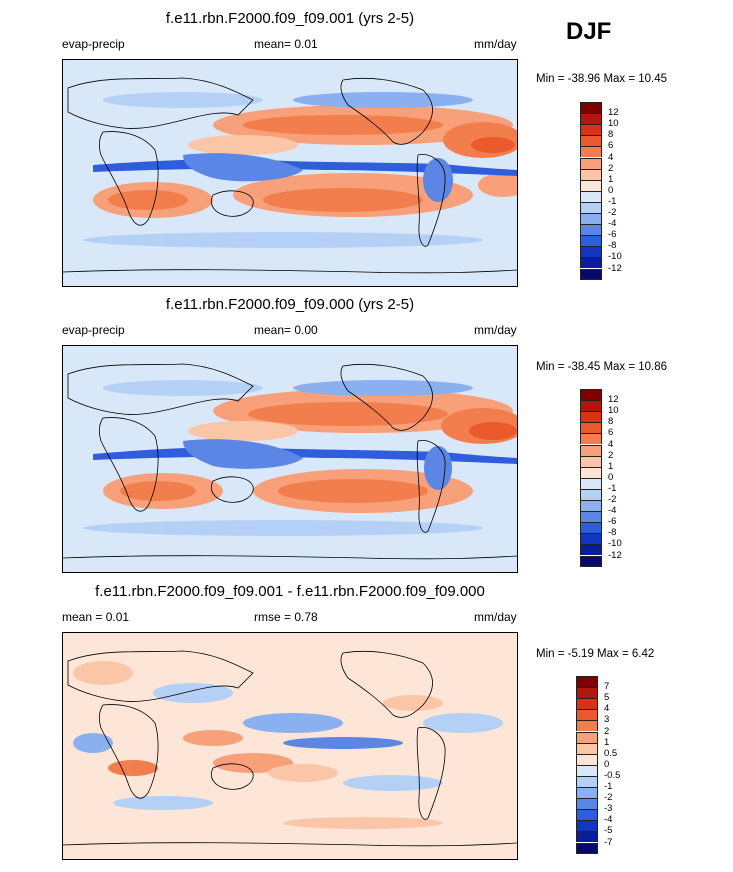 This screenshot has height=872, width=733. I want to click on panel-1-minmax: Min = -38.96 Max = 10.45, so click(602, 79).